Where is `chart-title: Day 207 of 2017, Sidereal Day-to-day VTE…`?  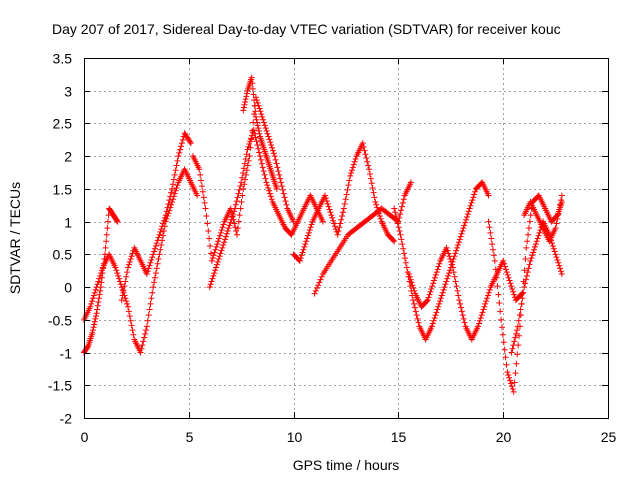 chart-title: Day 207 of 2017, Sidereal Day-to-day VTE… is located at coordinates (306, 29).